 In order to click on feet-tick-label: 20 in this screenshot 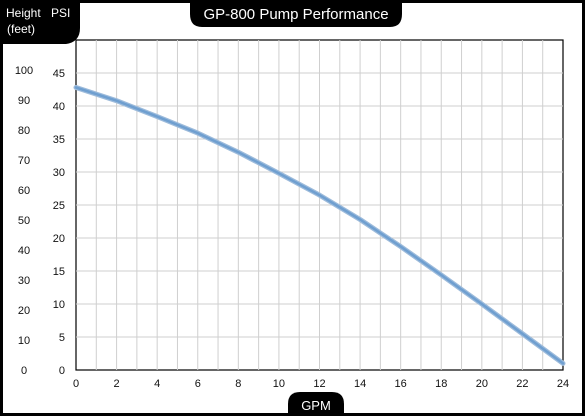, I will do `click(24, 311)`.